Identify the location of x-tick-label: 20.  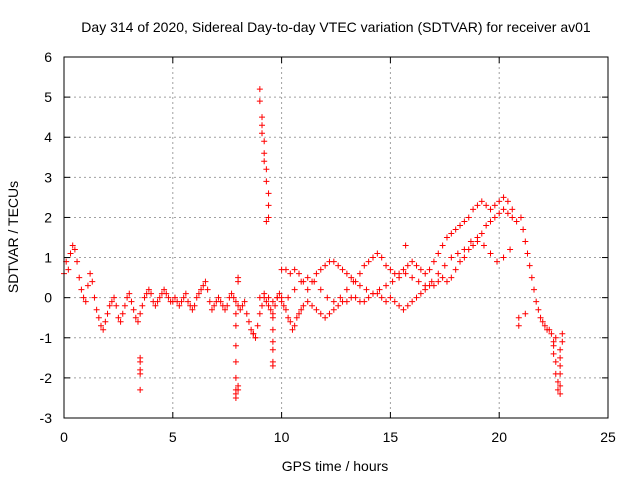
(499, 437).